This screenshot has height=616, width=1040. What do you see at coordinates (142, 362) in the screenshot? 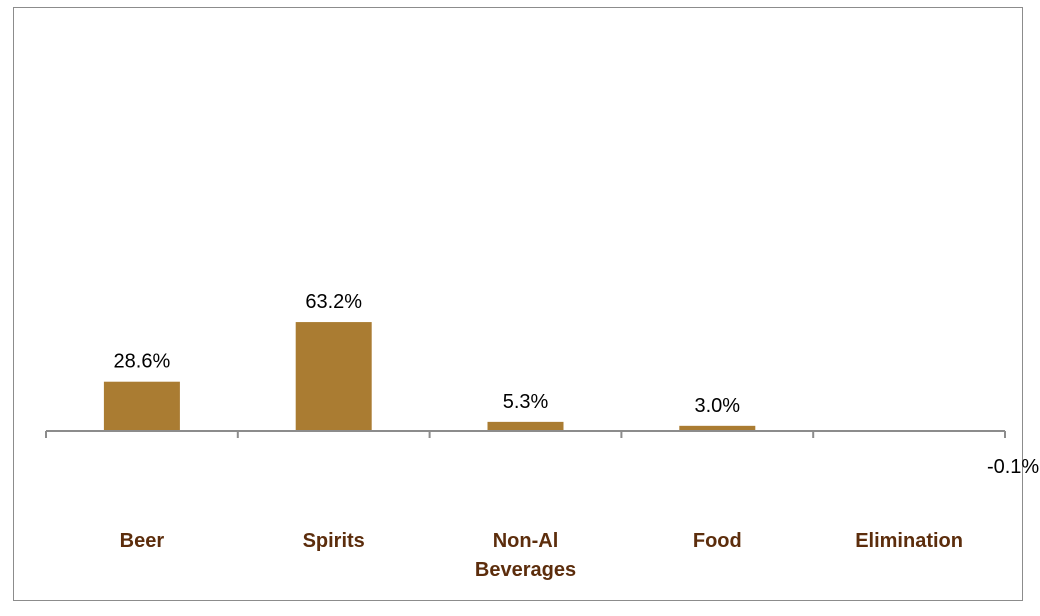
I see `value-label: 28.6%` at bounding box center [142, 362].